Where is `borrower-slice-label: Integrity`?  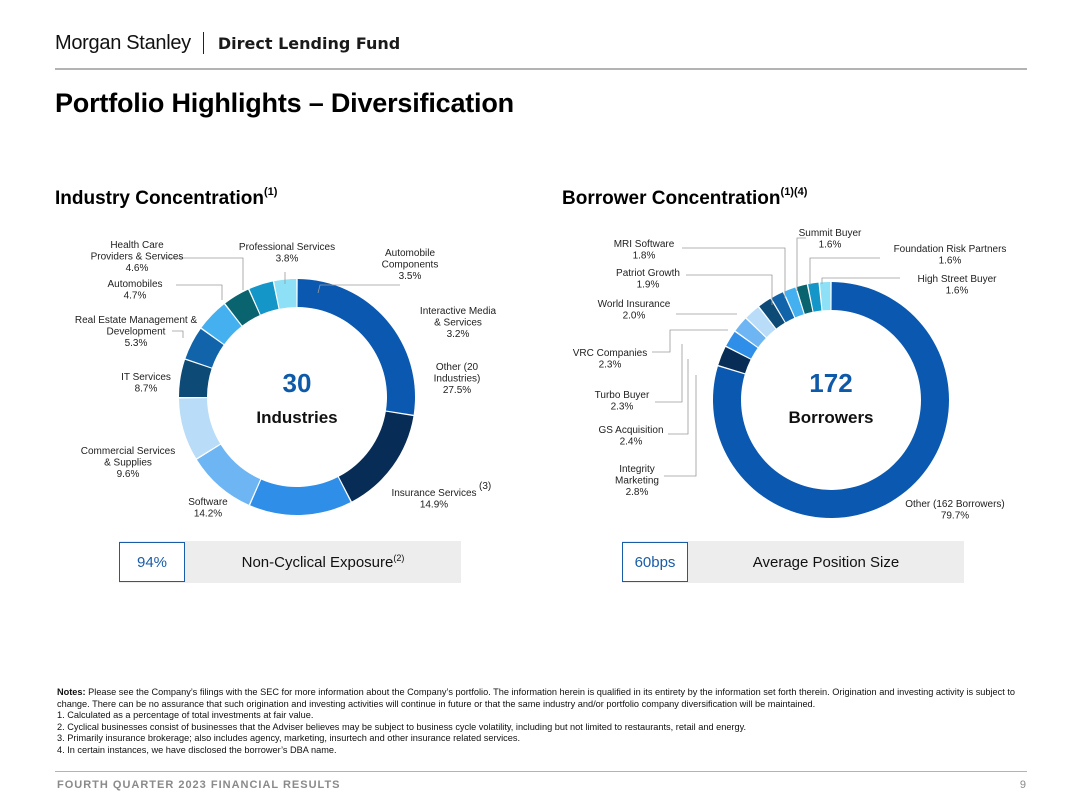
borrower-slice-label: Integrity is located at coordinates (637, 469).